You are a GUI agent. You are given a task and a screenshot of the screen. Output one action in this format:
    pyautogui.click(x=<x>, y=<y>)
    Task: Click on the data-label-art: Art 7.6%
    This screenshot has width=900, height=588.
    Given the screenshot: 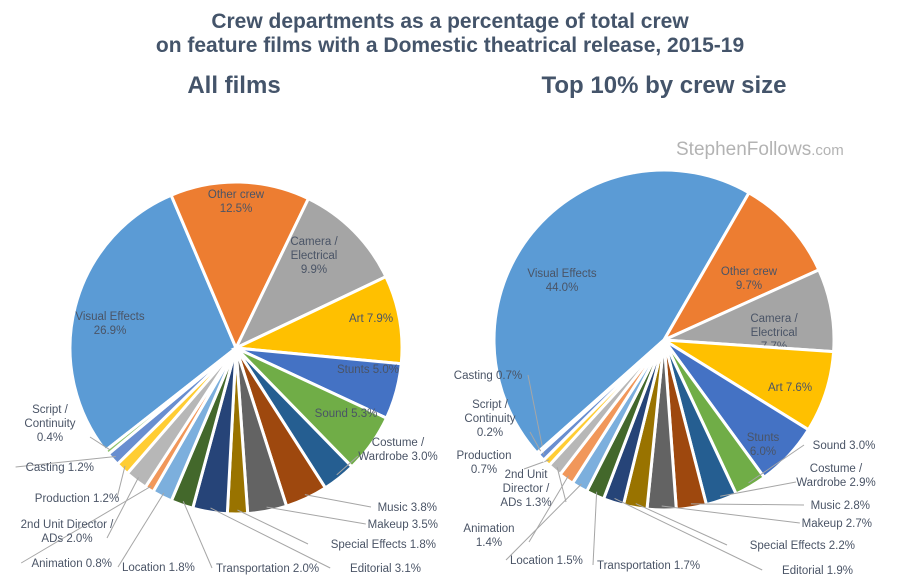 What is the action you would take?
    pyautogui.click(x=790, y=388)
    